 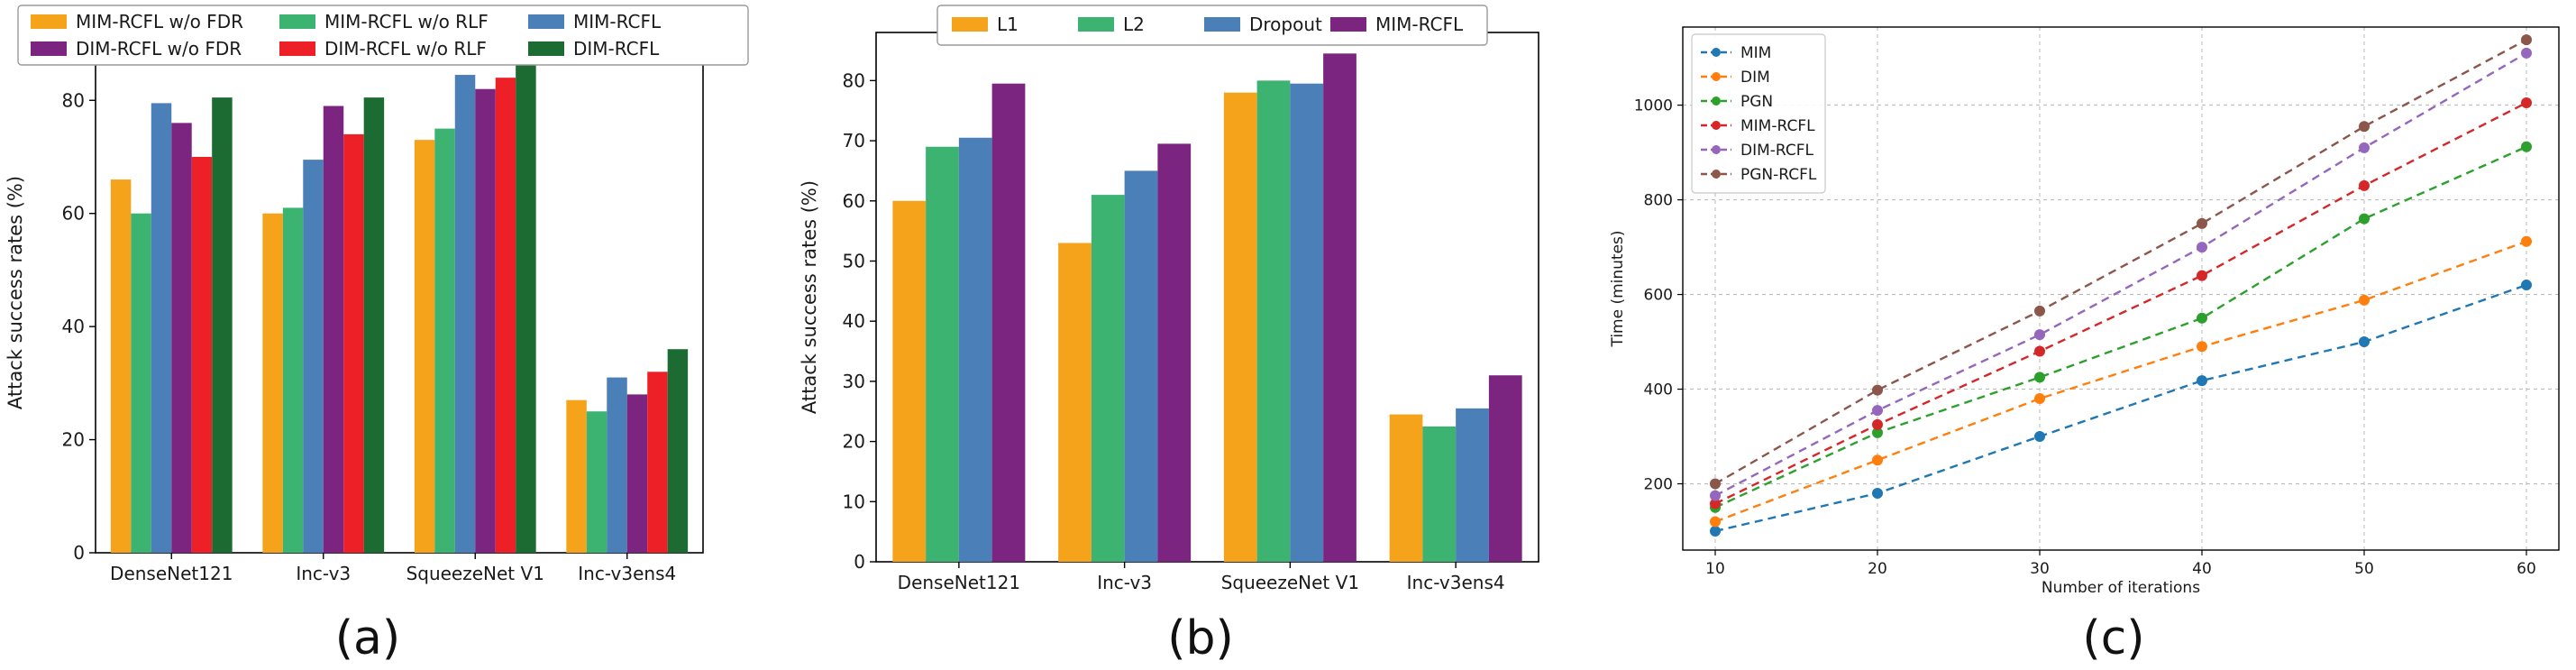 What do you see at coordinates (1878, 569) in the screenshot?
I see `x-tick-label: 20` at bounding box center [1878, 569].